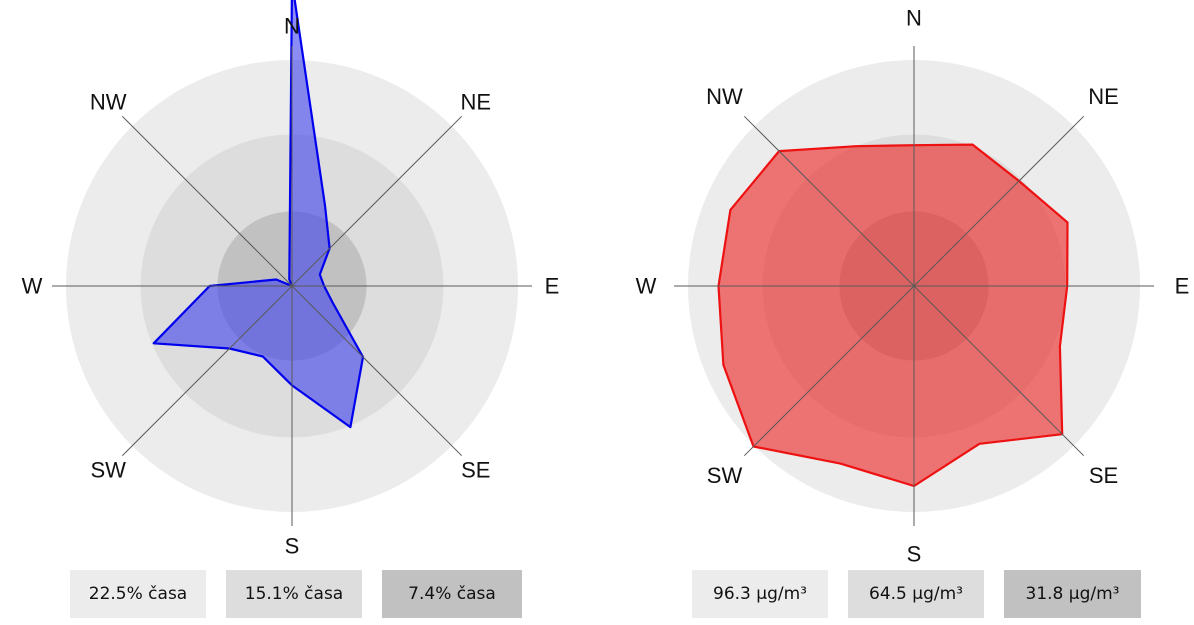 The width and height of the screenshot is (1194, 625). I want to click on legend-ring-middle: 15.1% časa, so click(294, 594).